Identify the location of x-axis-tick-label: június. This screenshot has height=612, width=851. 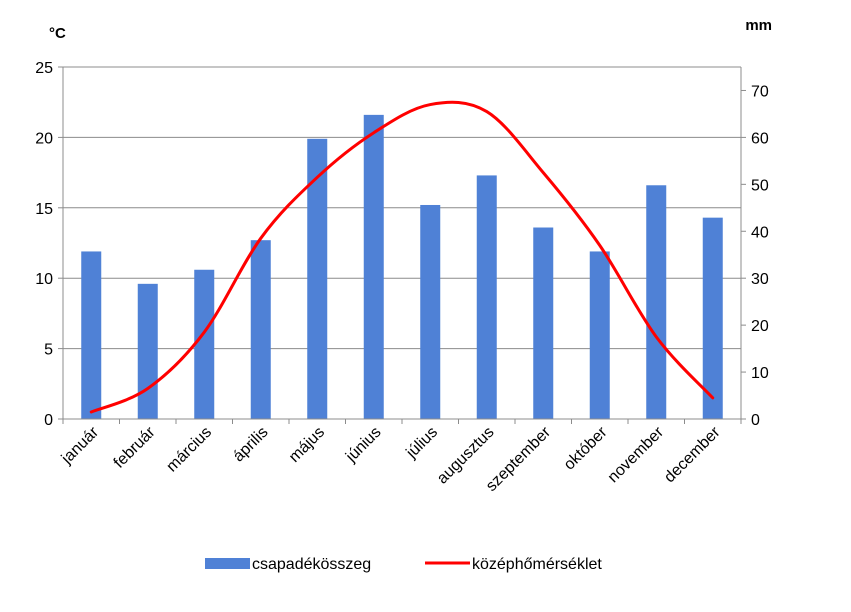
(363, 445).